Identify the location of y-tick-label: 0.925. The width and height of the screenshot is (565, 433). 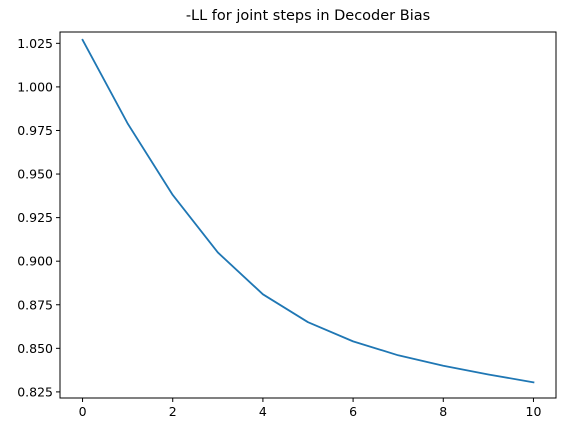
(35, 217).